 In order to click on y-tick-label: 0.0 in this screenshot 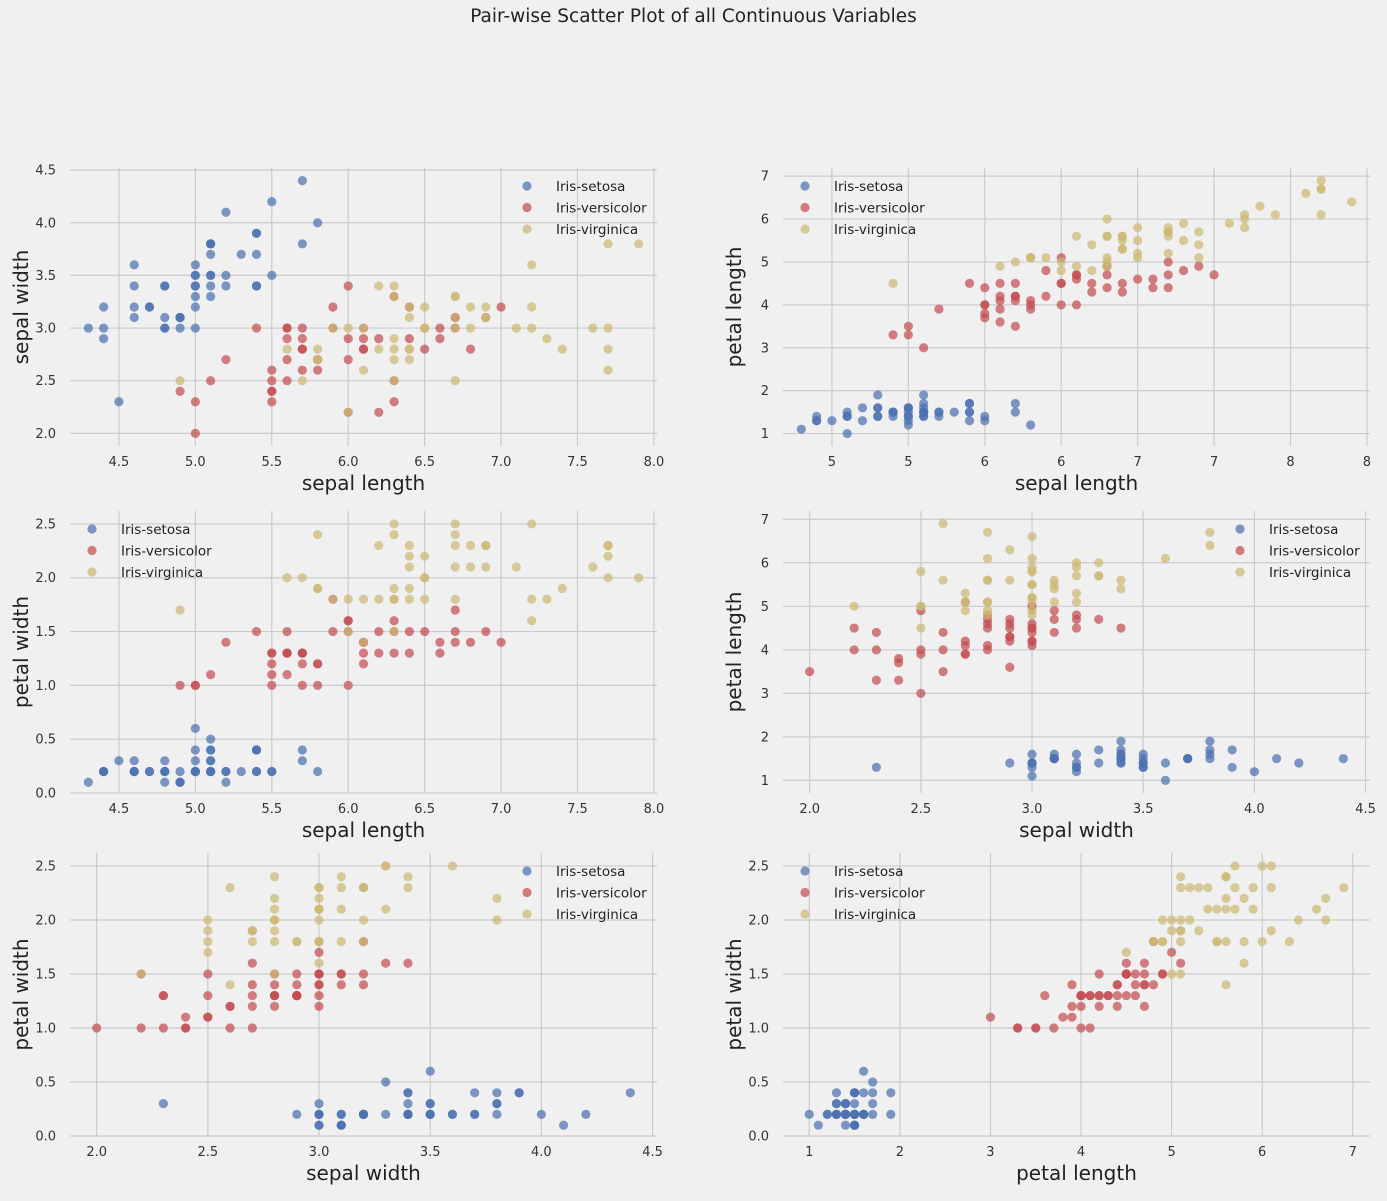, I will do `click(758, 1137)`.